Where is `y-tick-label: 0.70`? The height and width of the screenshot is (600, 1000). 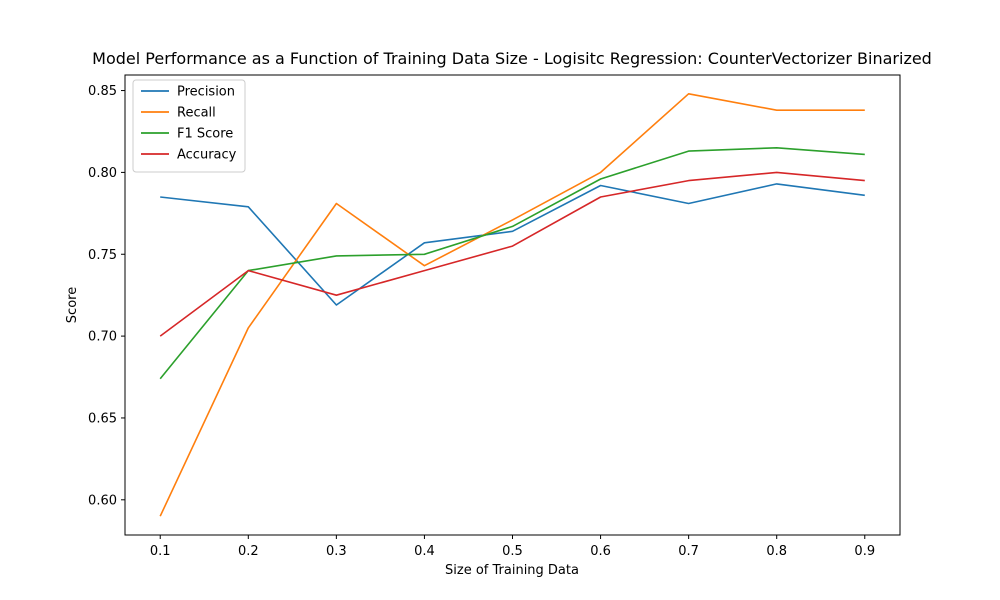
y-tick-label: 0.70 is located at coordinates (102, 337).